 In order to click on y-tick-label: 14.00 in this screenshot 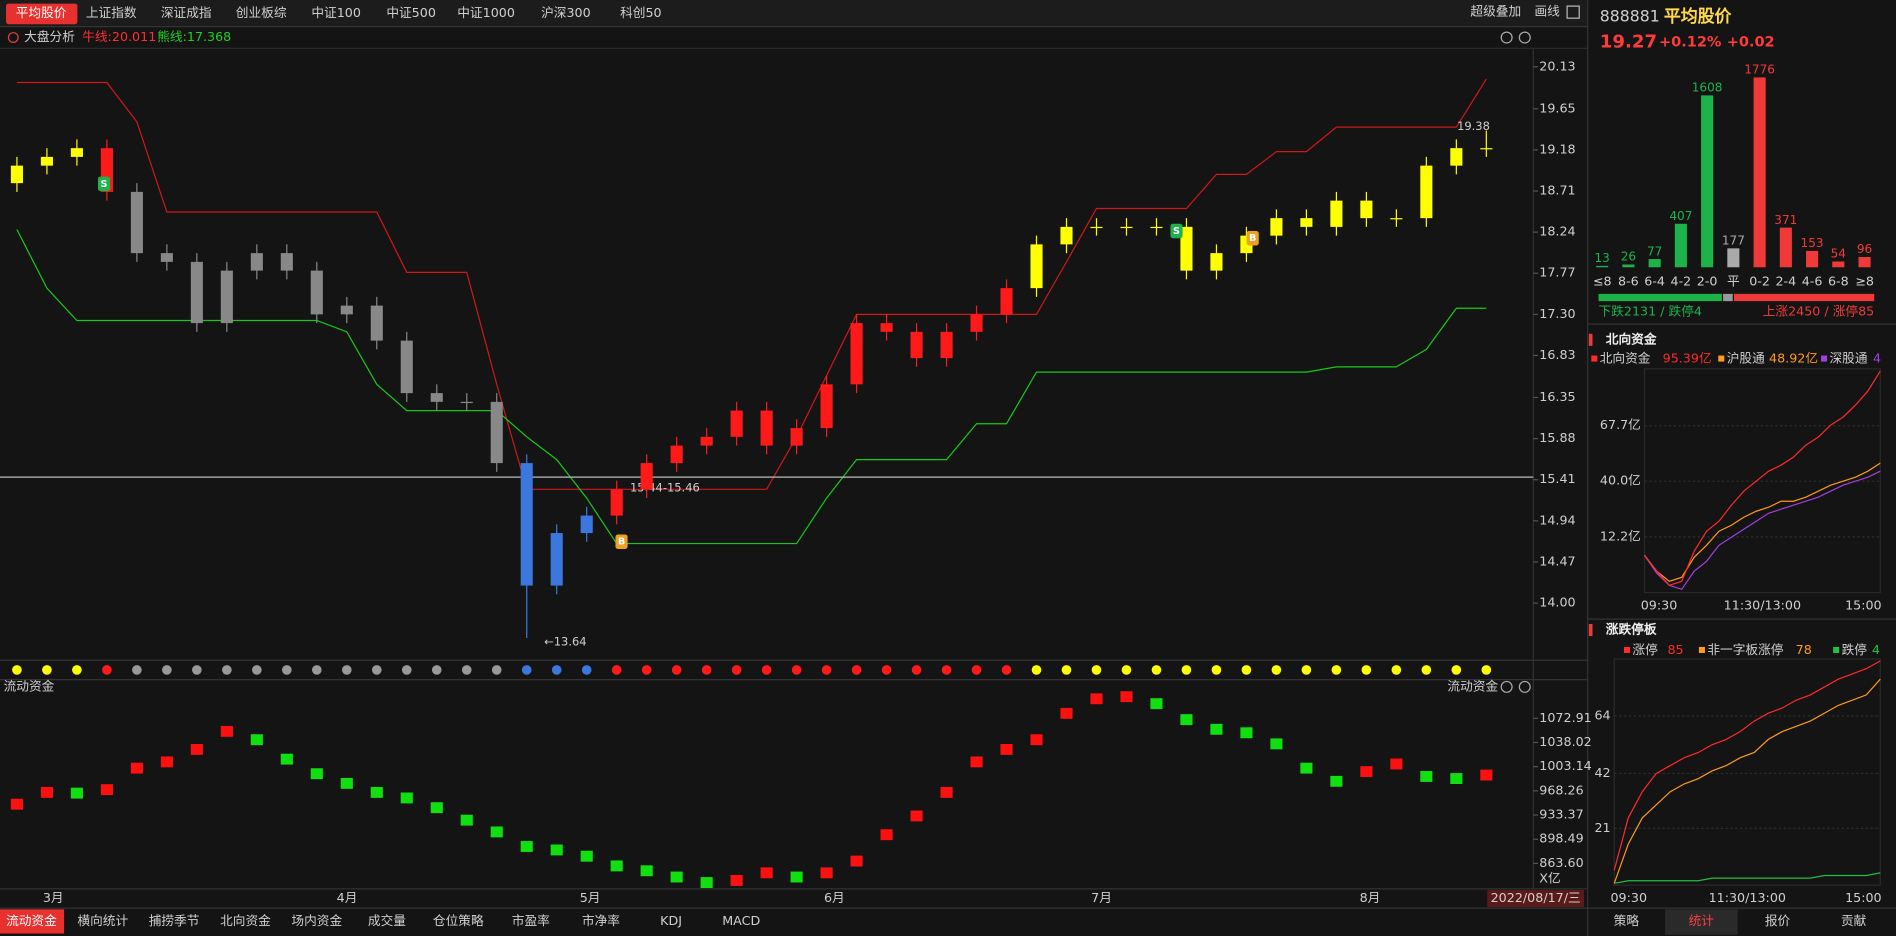, I will do `click(1557, 602)`.